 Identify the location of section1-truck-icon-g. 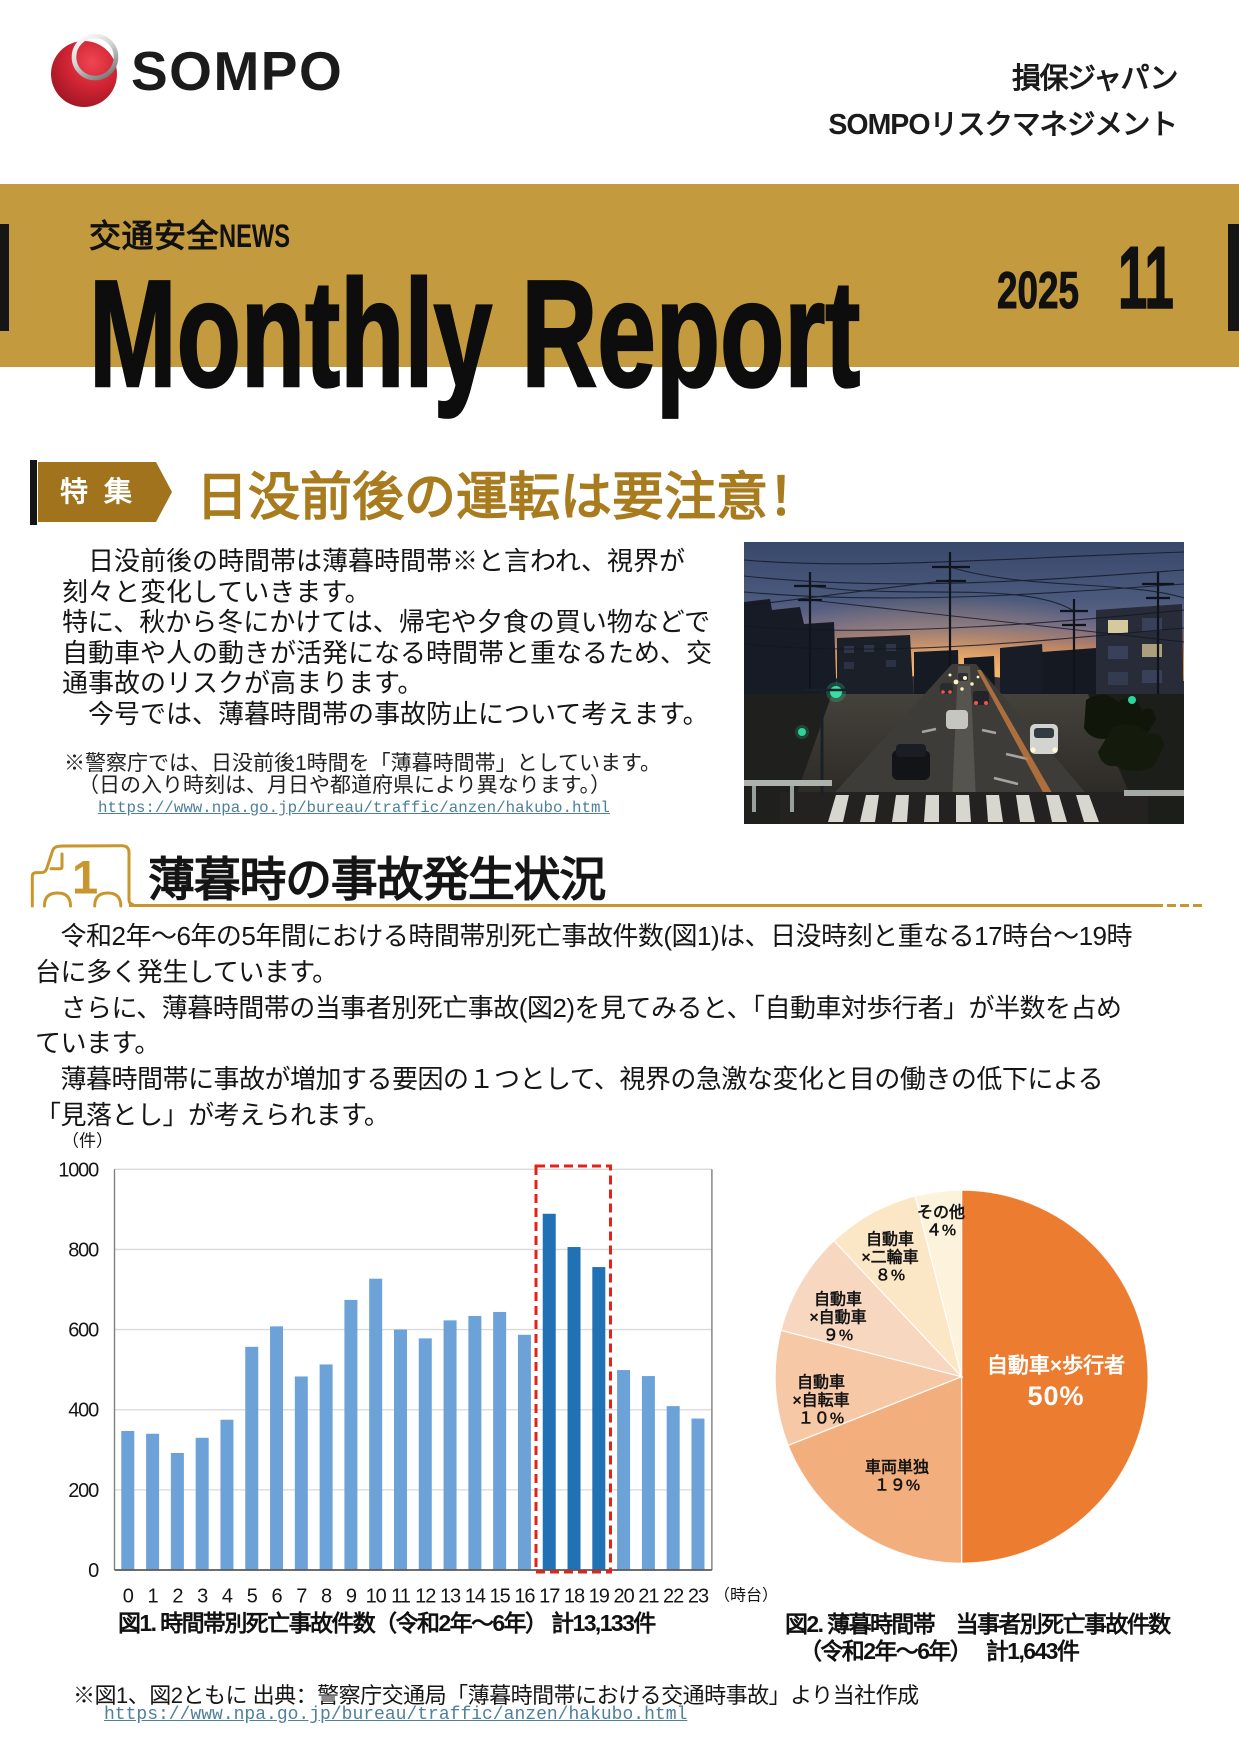
(82, 876).